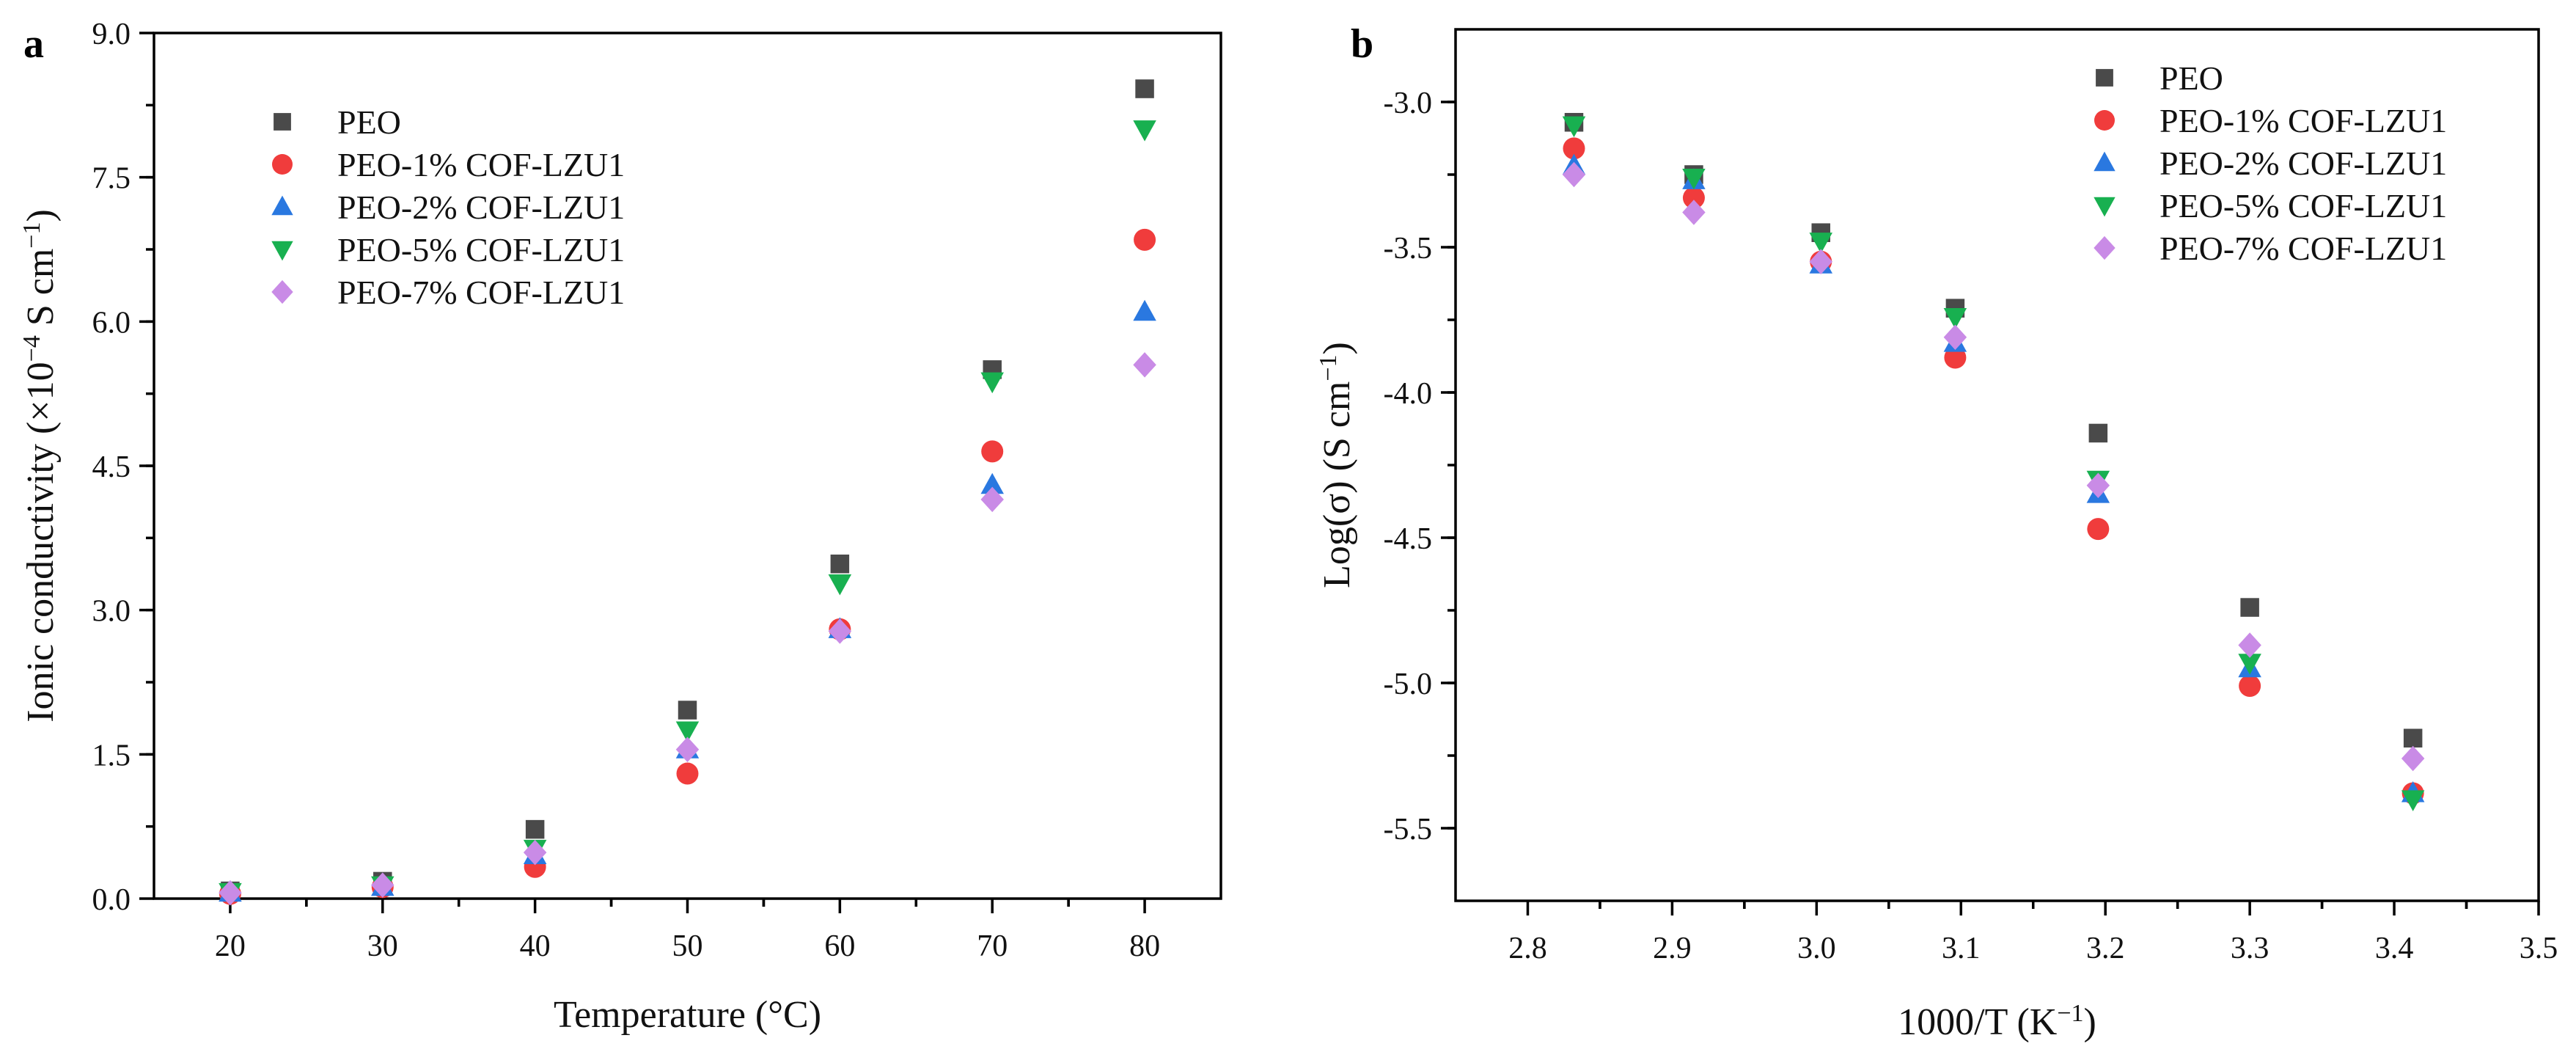  I want to click on panel-letter: b, so click(1362, 44).